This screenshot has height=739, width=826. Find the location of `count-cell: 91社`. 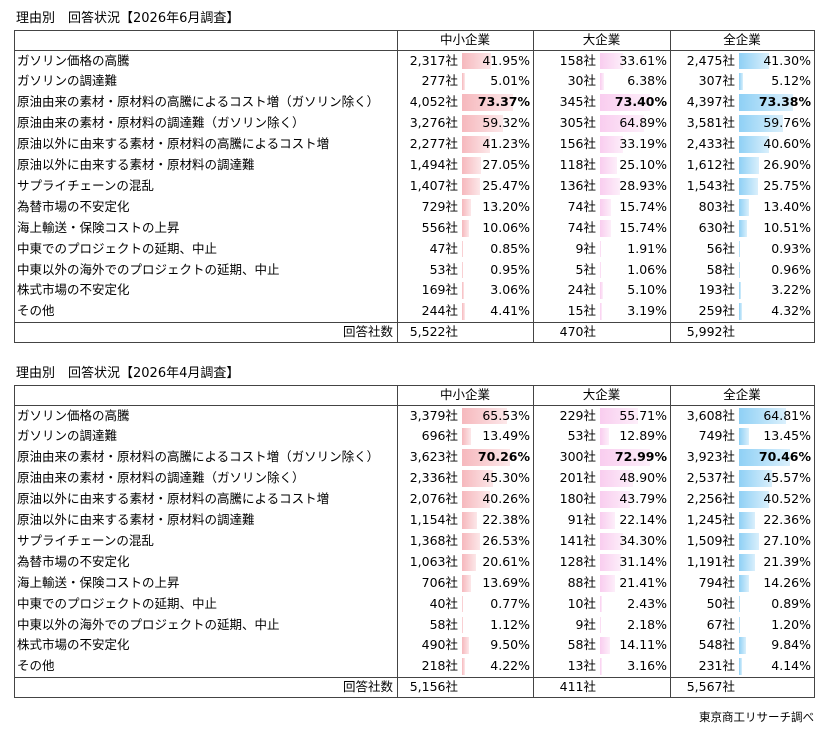

count-cell: 91社 is located at coordinates (581, 519).